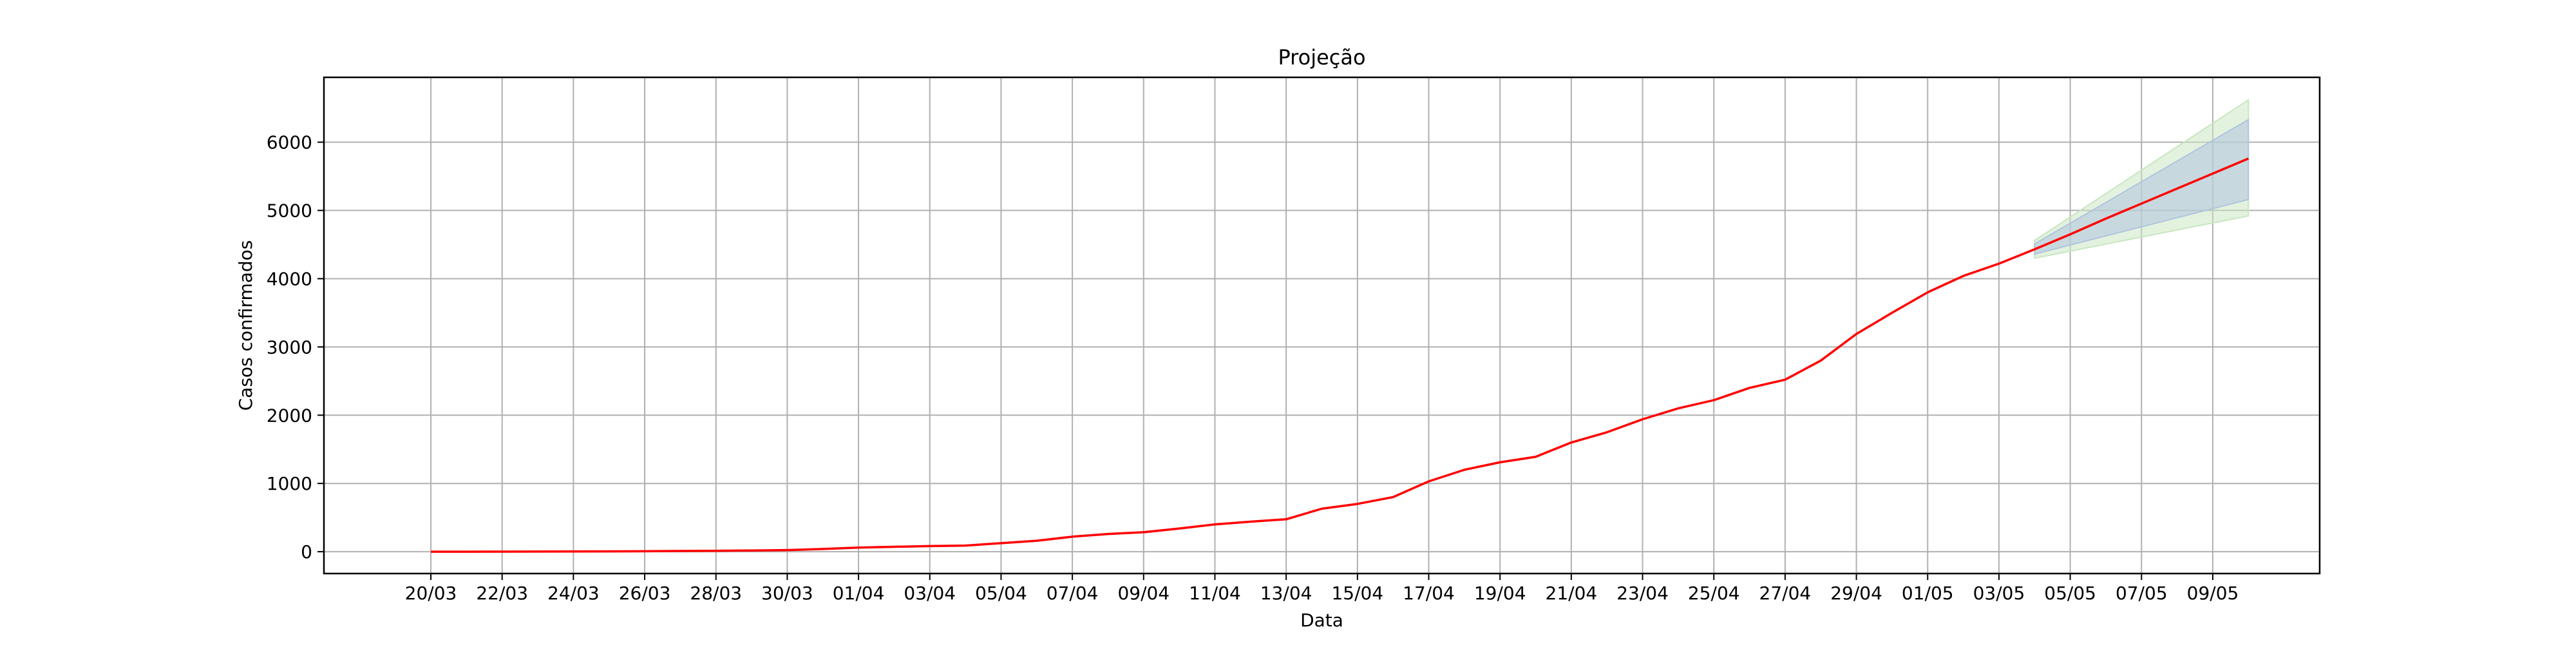 The image size is (2576, 647). Describe the element at coordinates (1215, 593) in the screenshot. I see `x-tick-label: 11/04` at that location.